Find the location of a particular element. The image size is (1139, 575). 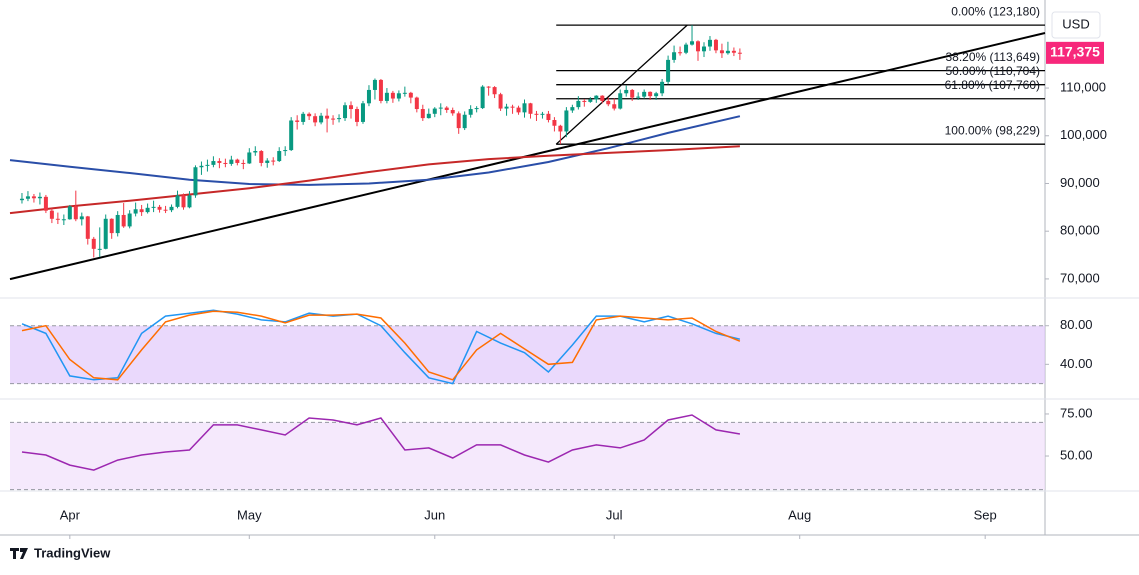

fib-label: 38.20% (113,649) is located at coordinates (992, 57).